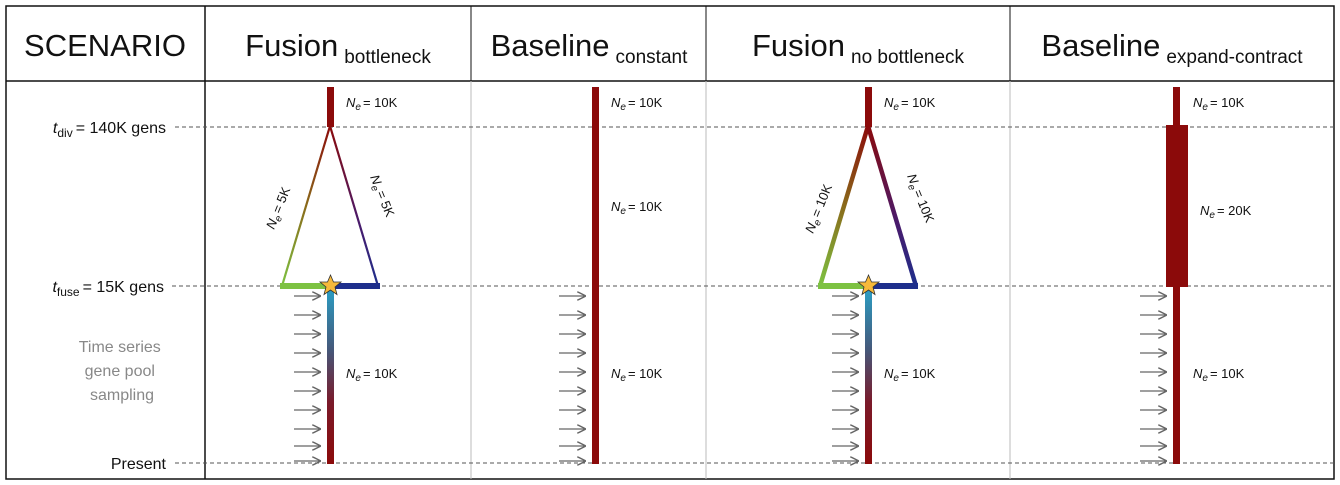  I want to click on ne-label-left: Ne= 10K, so click(820, 209).